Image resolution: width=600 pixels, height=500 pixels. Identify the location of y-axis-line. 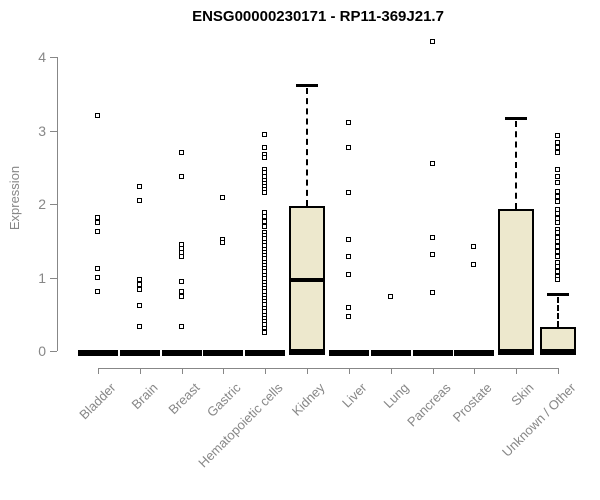
(57, 204).